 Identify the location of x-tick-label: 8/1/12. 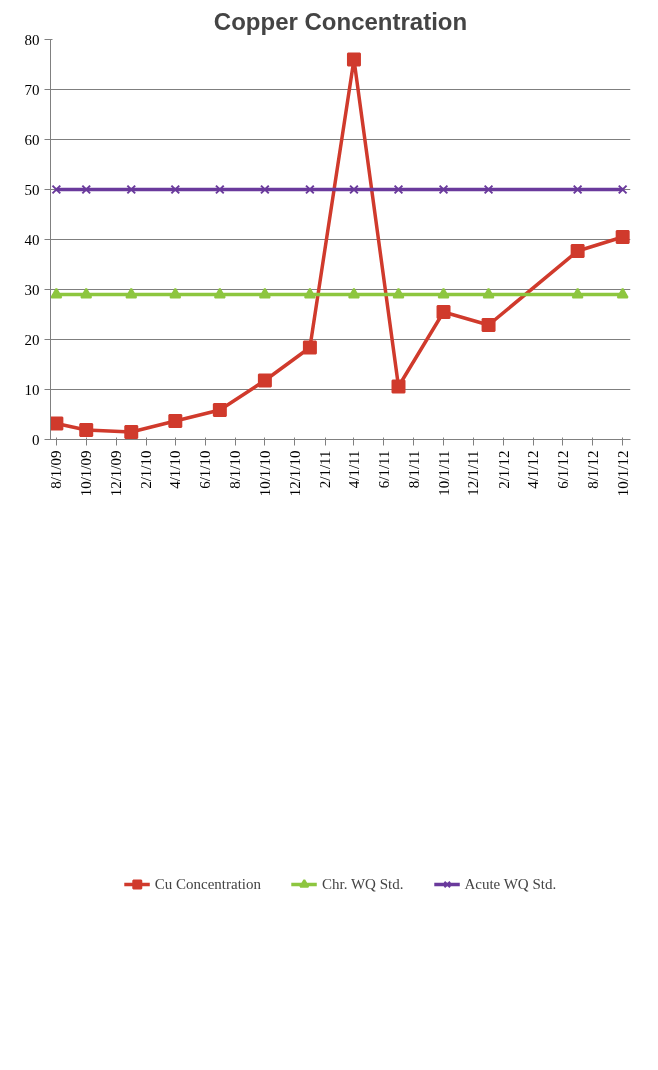
(592, 469).